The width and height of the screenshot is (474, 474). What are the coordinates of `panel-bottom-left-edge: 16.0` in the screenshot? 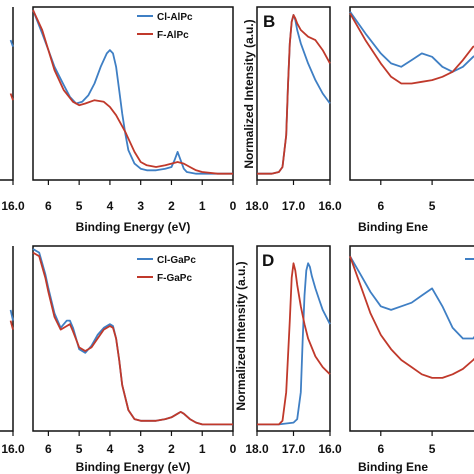 It's located at (12, 351).